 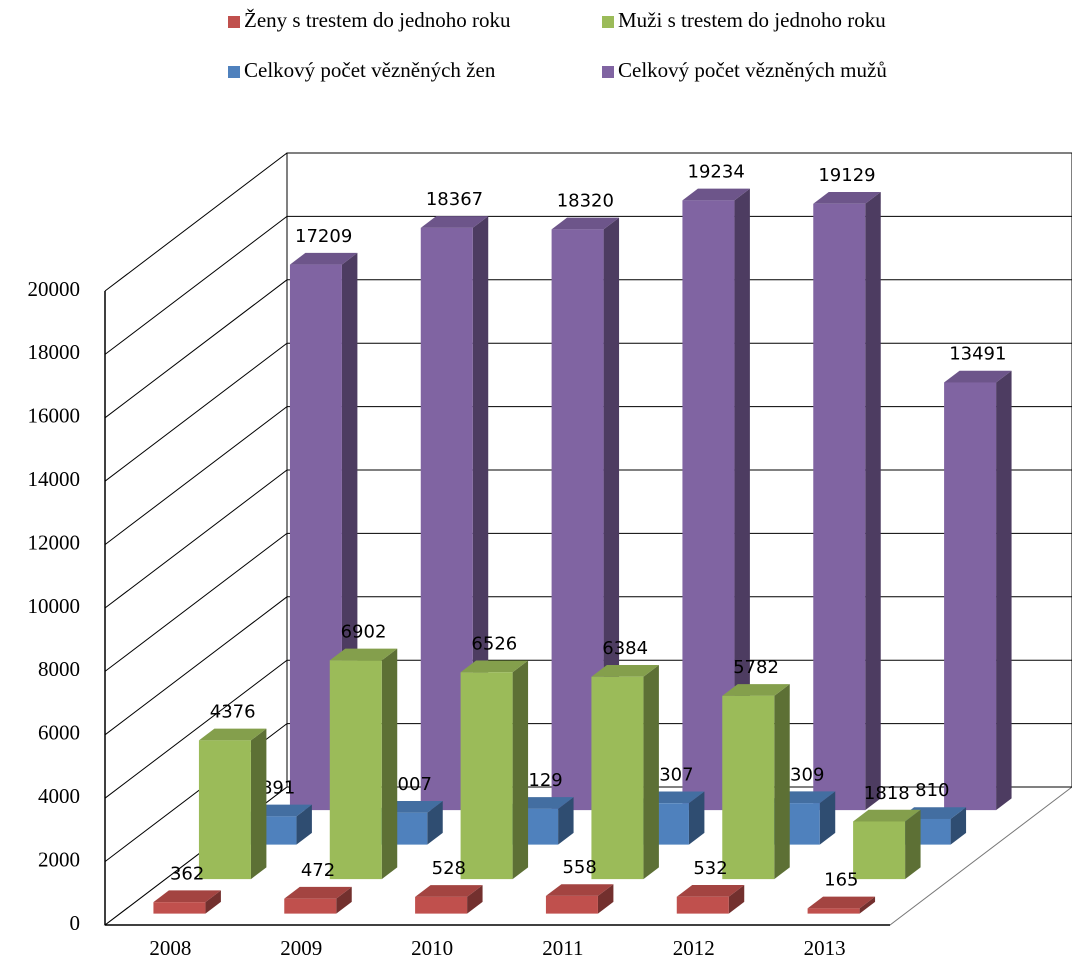 I want to click on x-tick-label: 2012, so click(x=694, y=948).